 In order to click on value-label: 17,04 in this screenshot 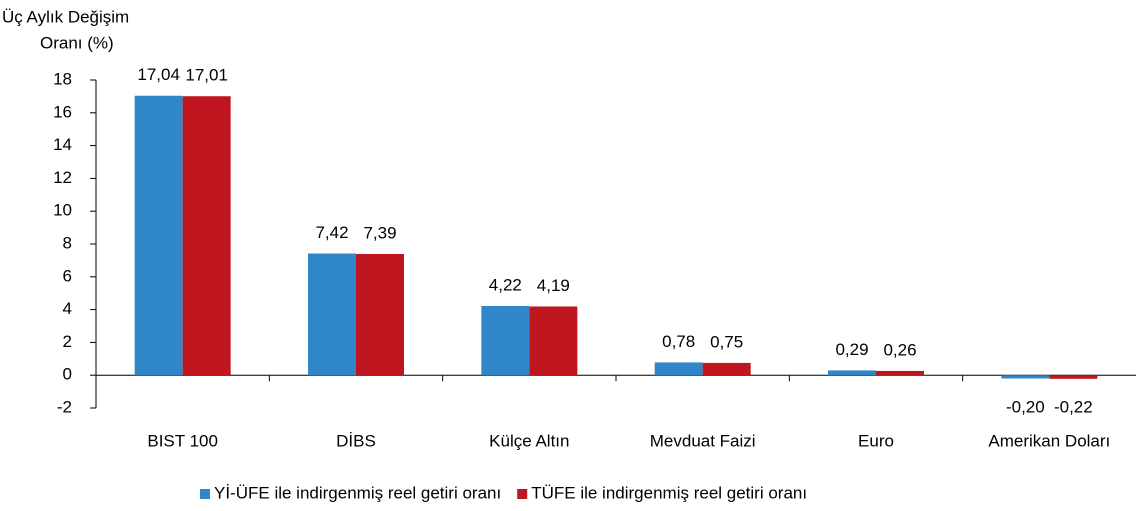, I will do `click(158, 74)`.